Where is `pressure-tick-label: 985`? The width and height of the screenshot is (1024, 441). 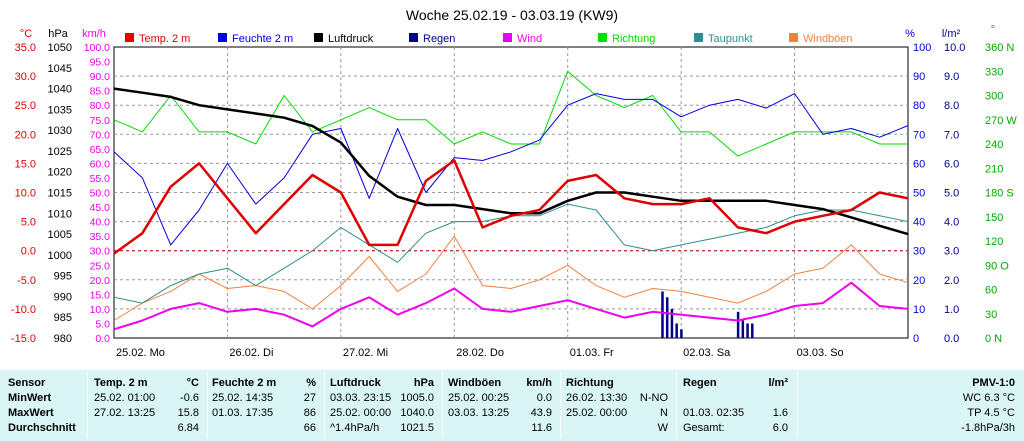
pressure-tick-label: 985 is located at coordinates (63, 318).